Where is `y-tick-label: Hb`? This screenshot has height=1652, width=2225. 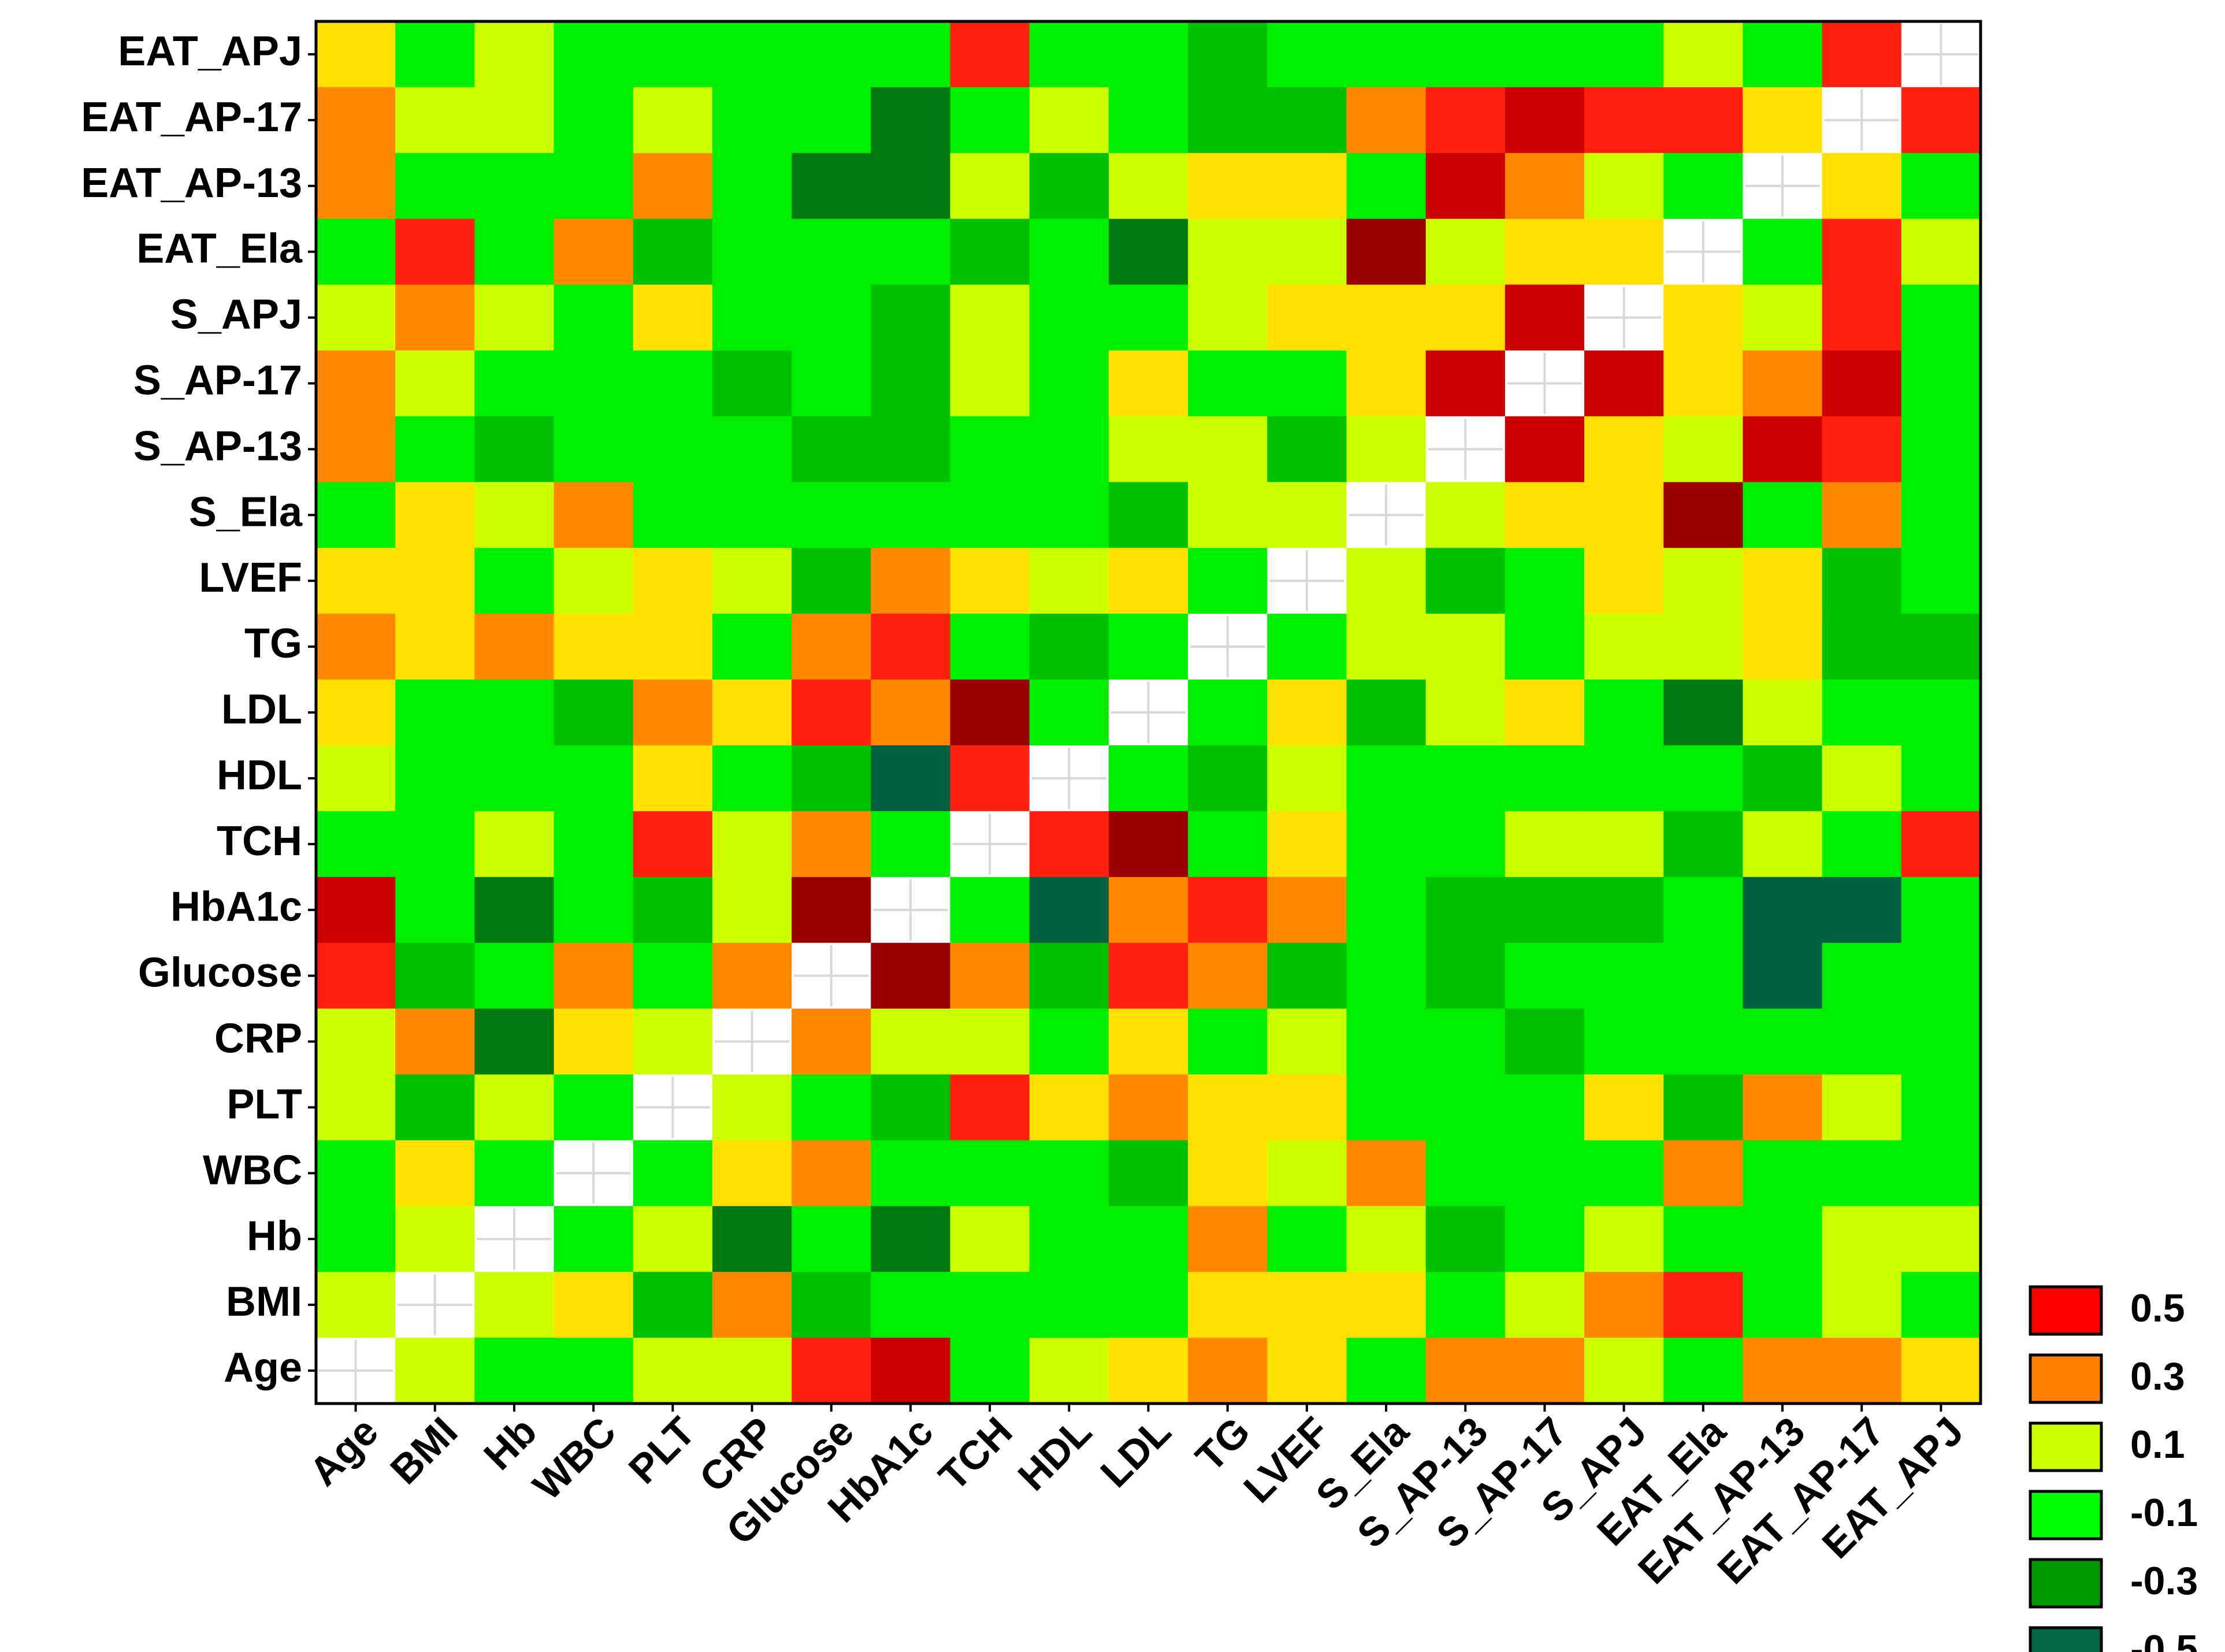
y-tick-label: Hb is located at coordinates (274, 1236).